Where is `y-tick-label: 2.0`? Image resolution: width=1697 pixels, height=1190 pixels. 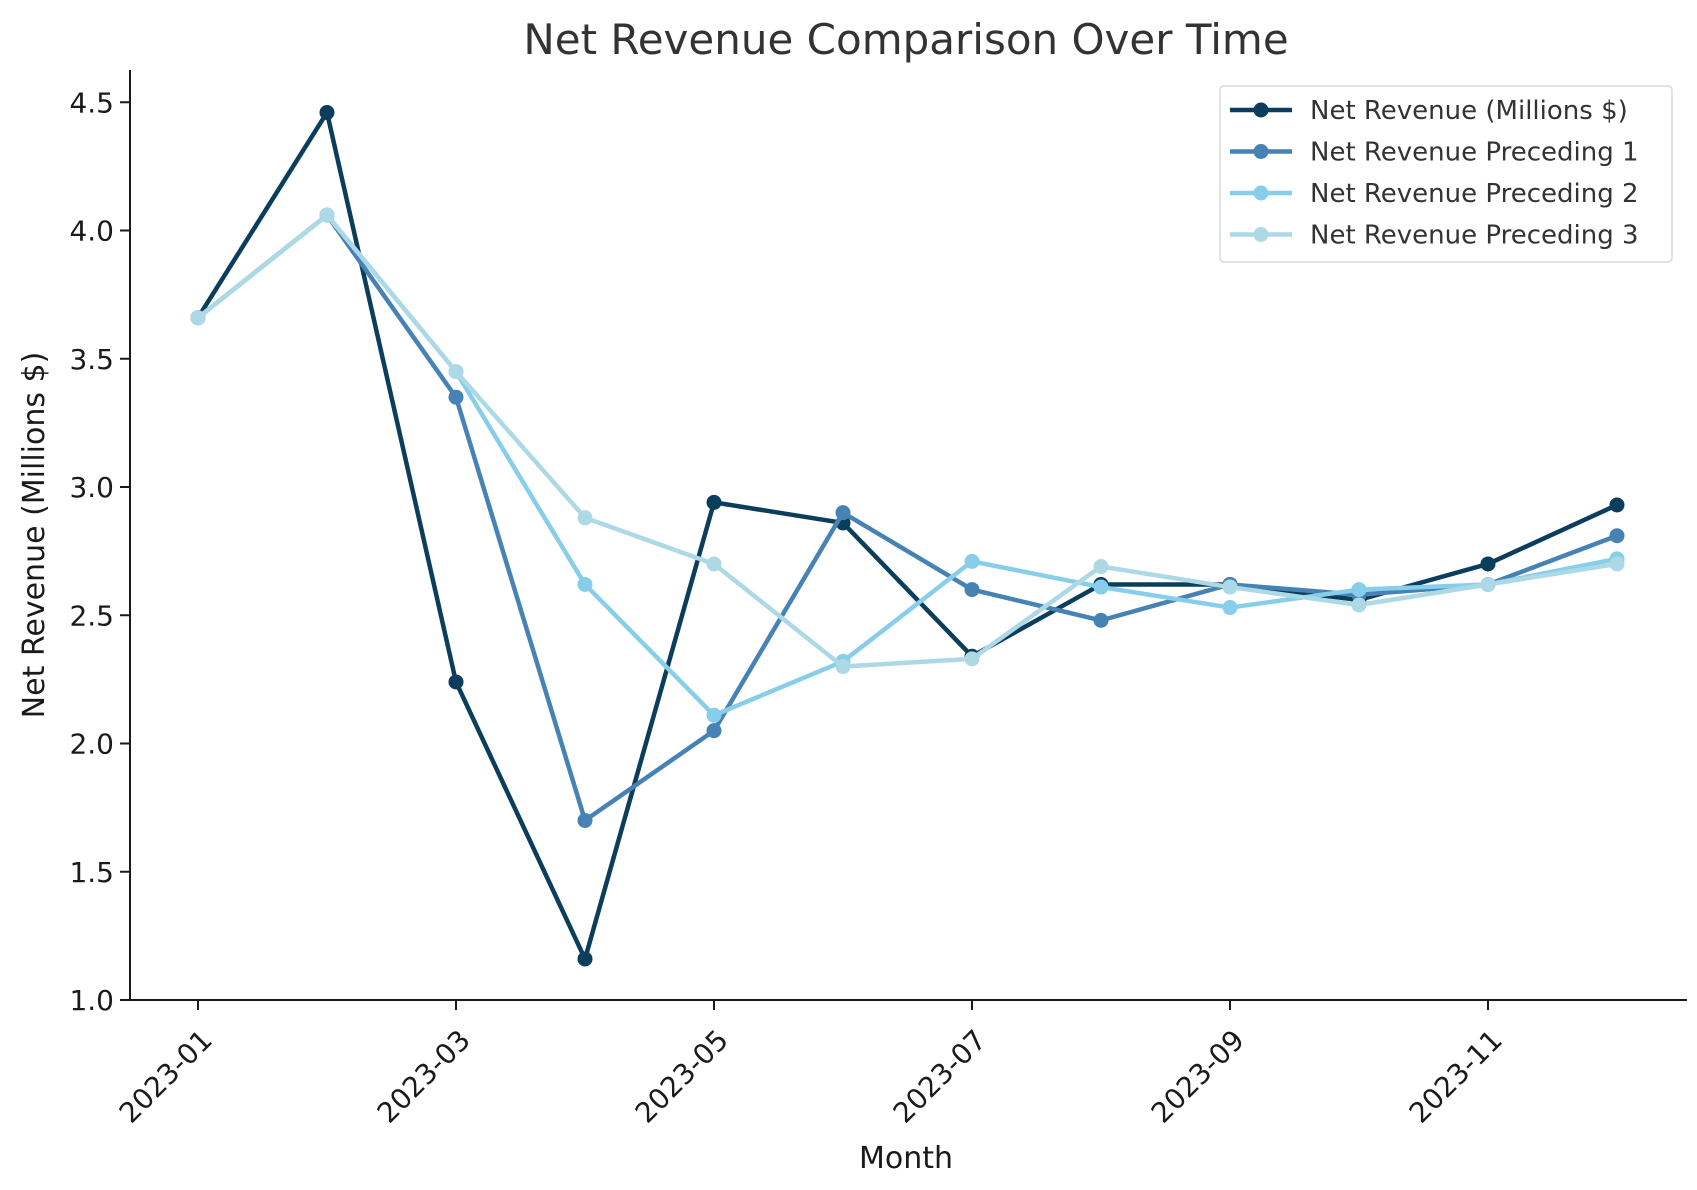 y-tick-label: 2.0 is located at coordinates (91, 744).